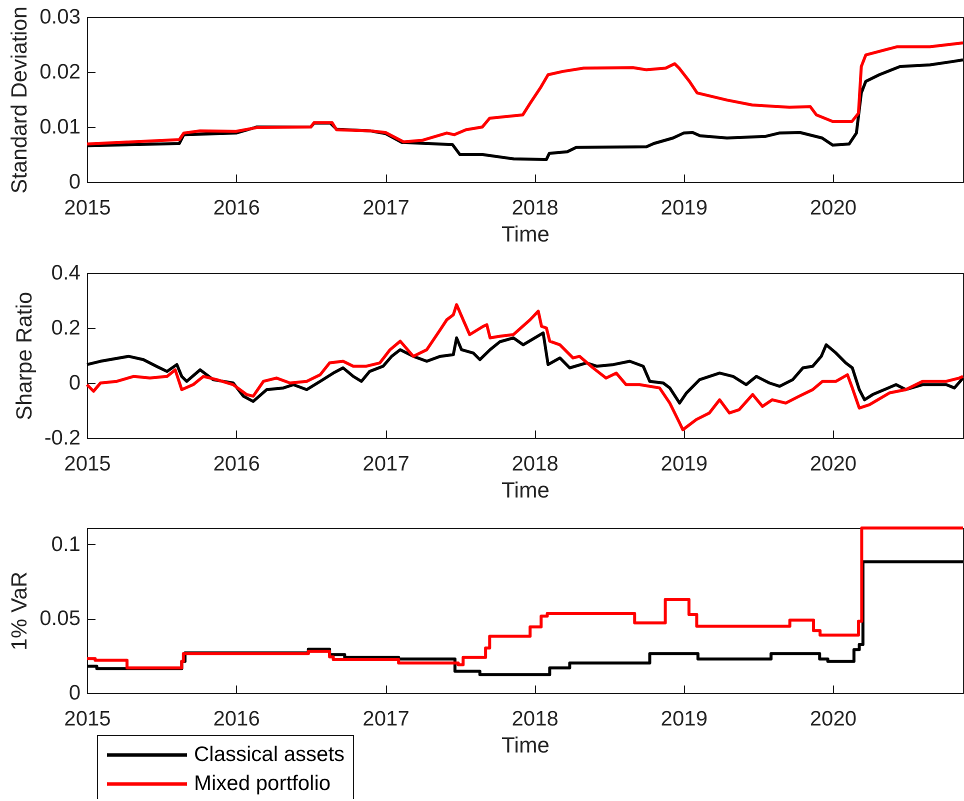  I want to click on y-axis-title: Standard Deviation, so click(19, 100).